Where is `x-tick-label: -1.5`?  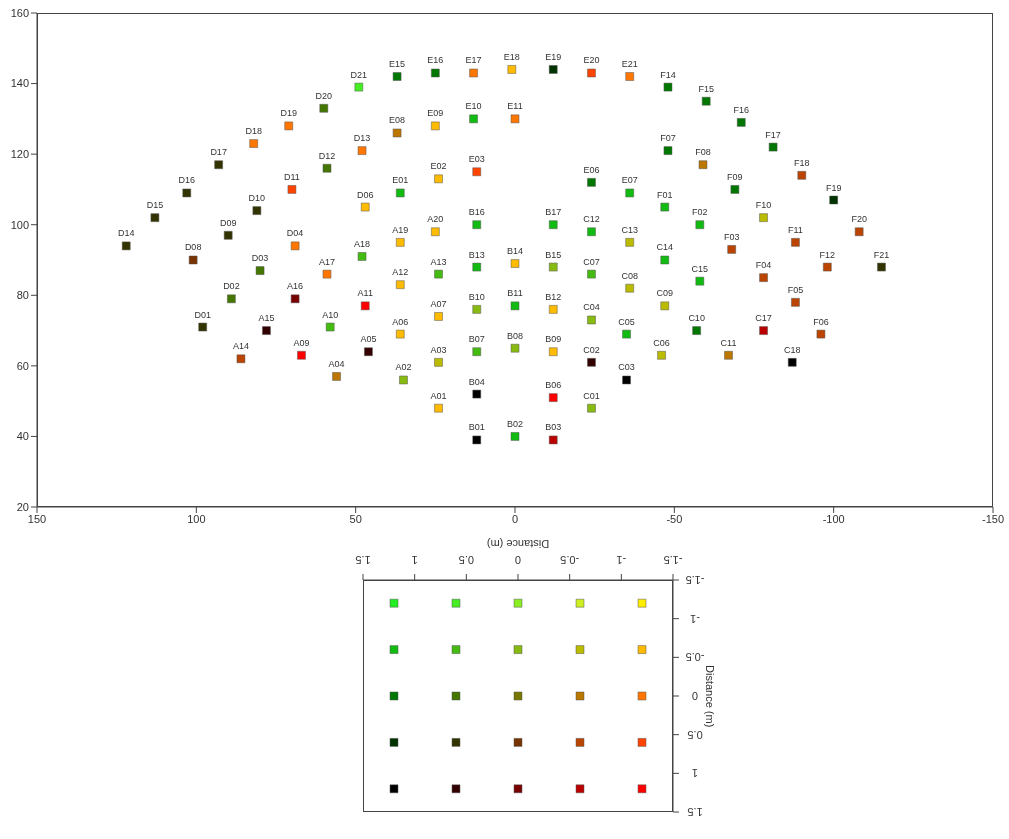 x-tick-label: -1.5 is located at coordinates (673, 560).